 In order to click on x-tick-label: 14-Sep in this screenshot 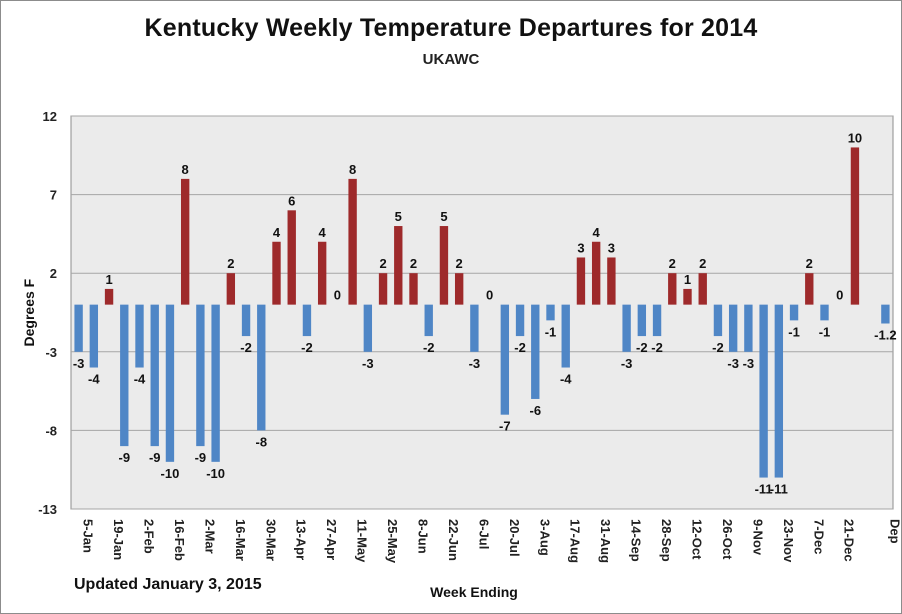, I will do `click(636, 540)`.